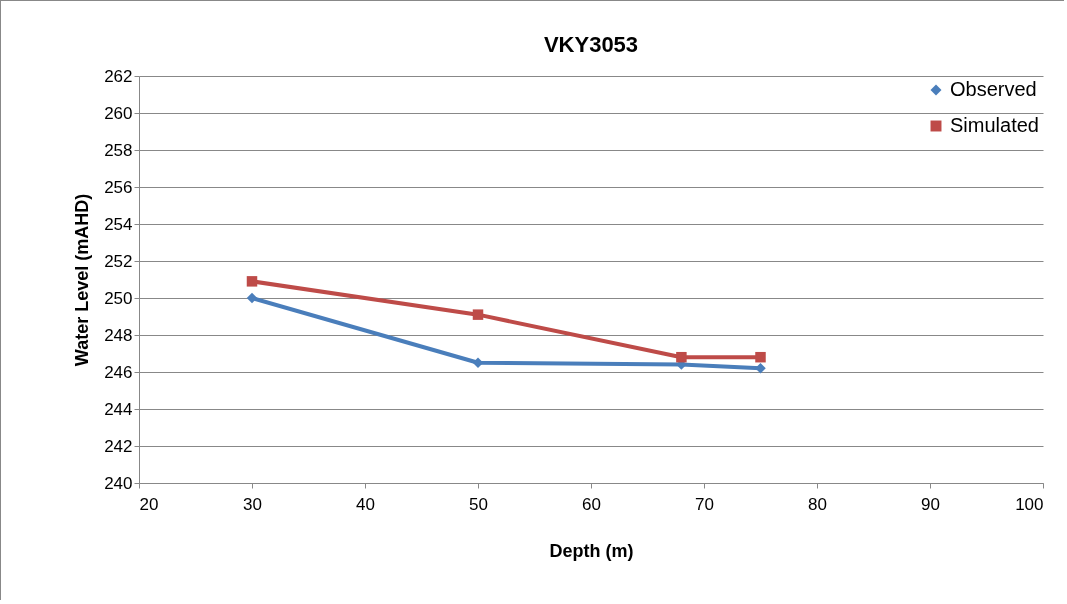  Describe the element at coordinates (252, 504) in the screenshot. I see `x-tick-label: 30` at that location.